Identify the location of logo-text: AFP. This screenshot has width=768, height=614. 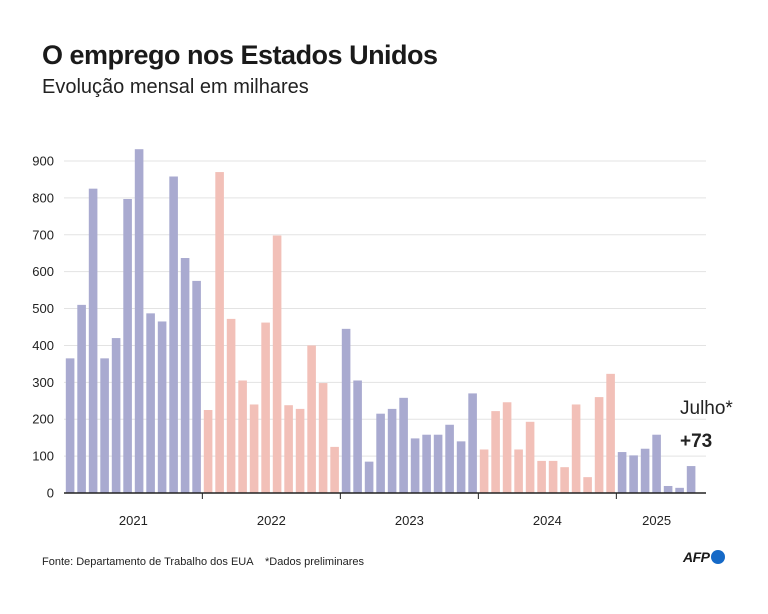
(696, 557).